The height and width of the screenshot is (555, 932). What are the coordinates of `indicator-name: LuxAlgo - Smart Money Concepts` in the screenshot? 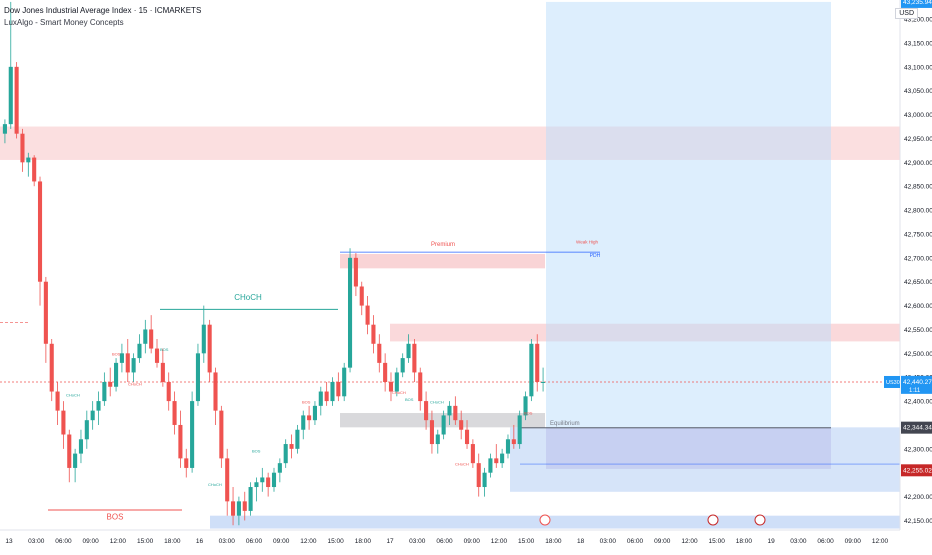 It's located at (64, 22).